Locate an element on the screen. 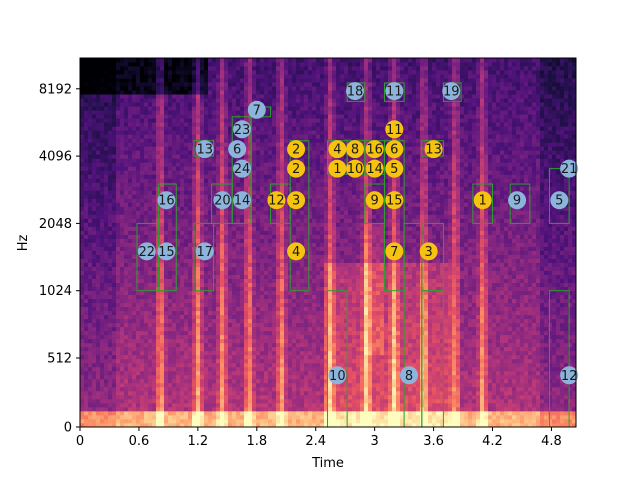 The image size is (640, 480). y-tick-label: 4096 is located at coordinates (55, 157).